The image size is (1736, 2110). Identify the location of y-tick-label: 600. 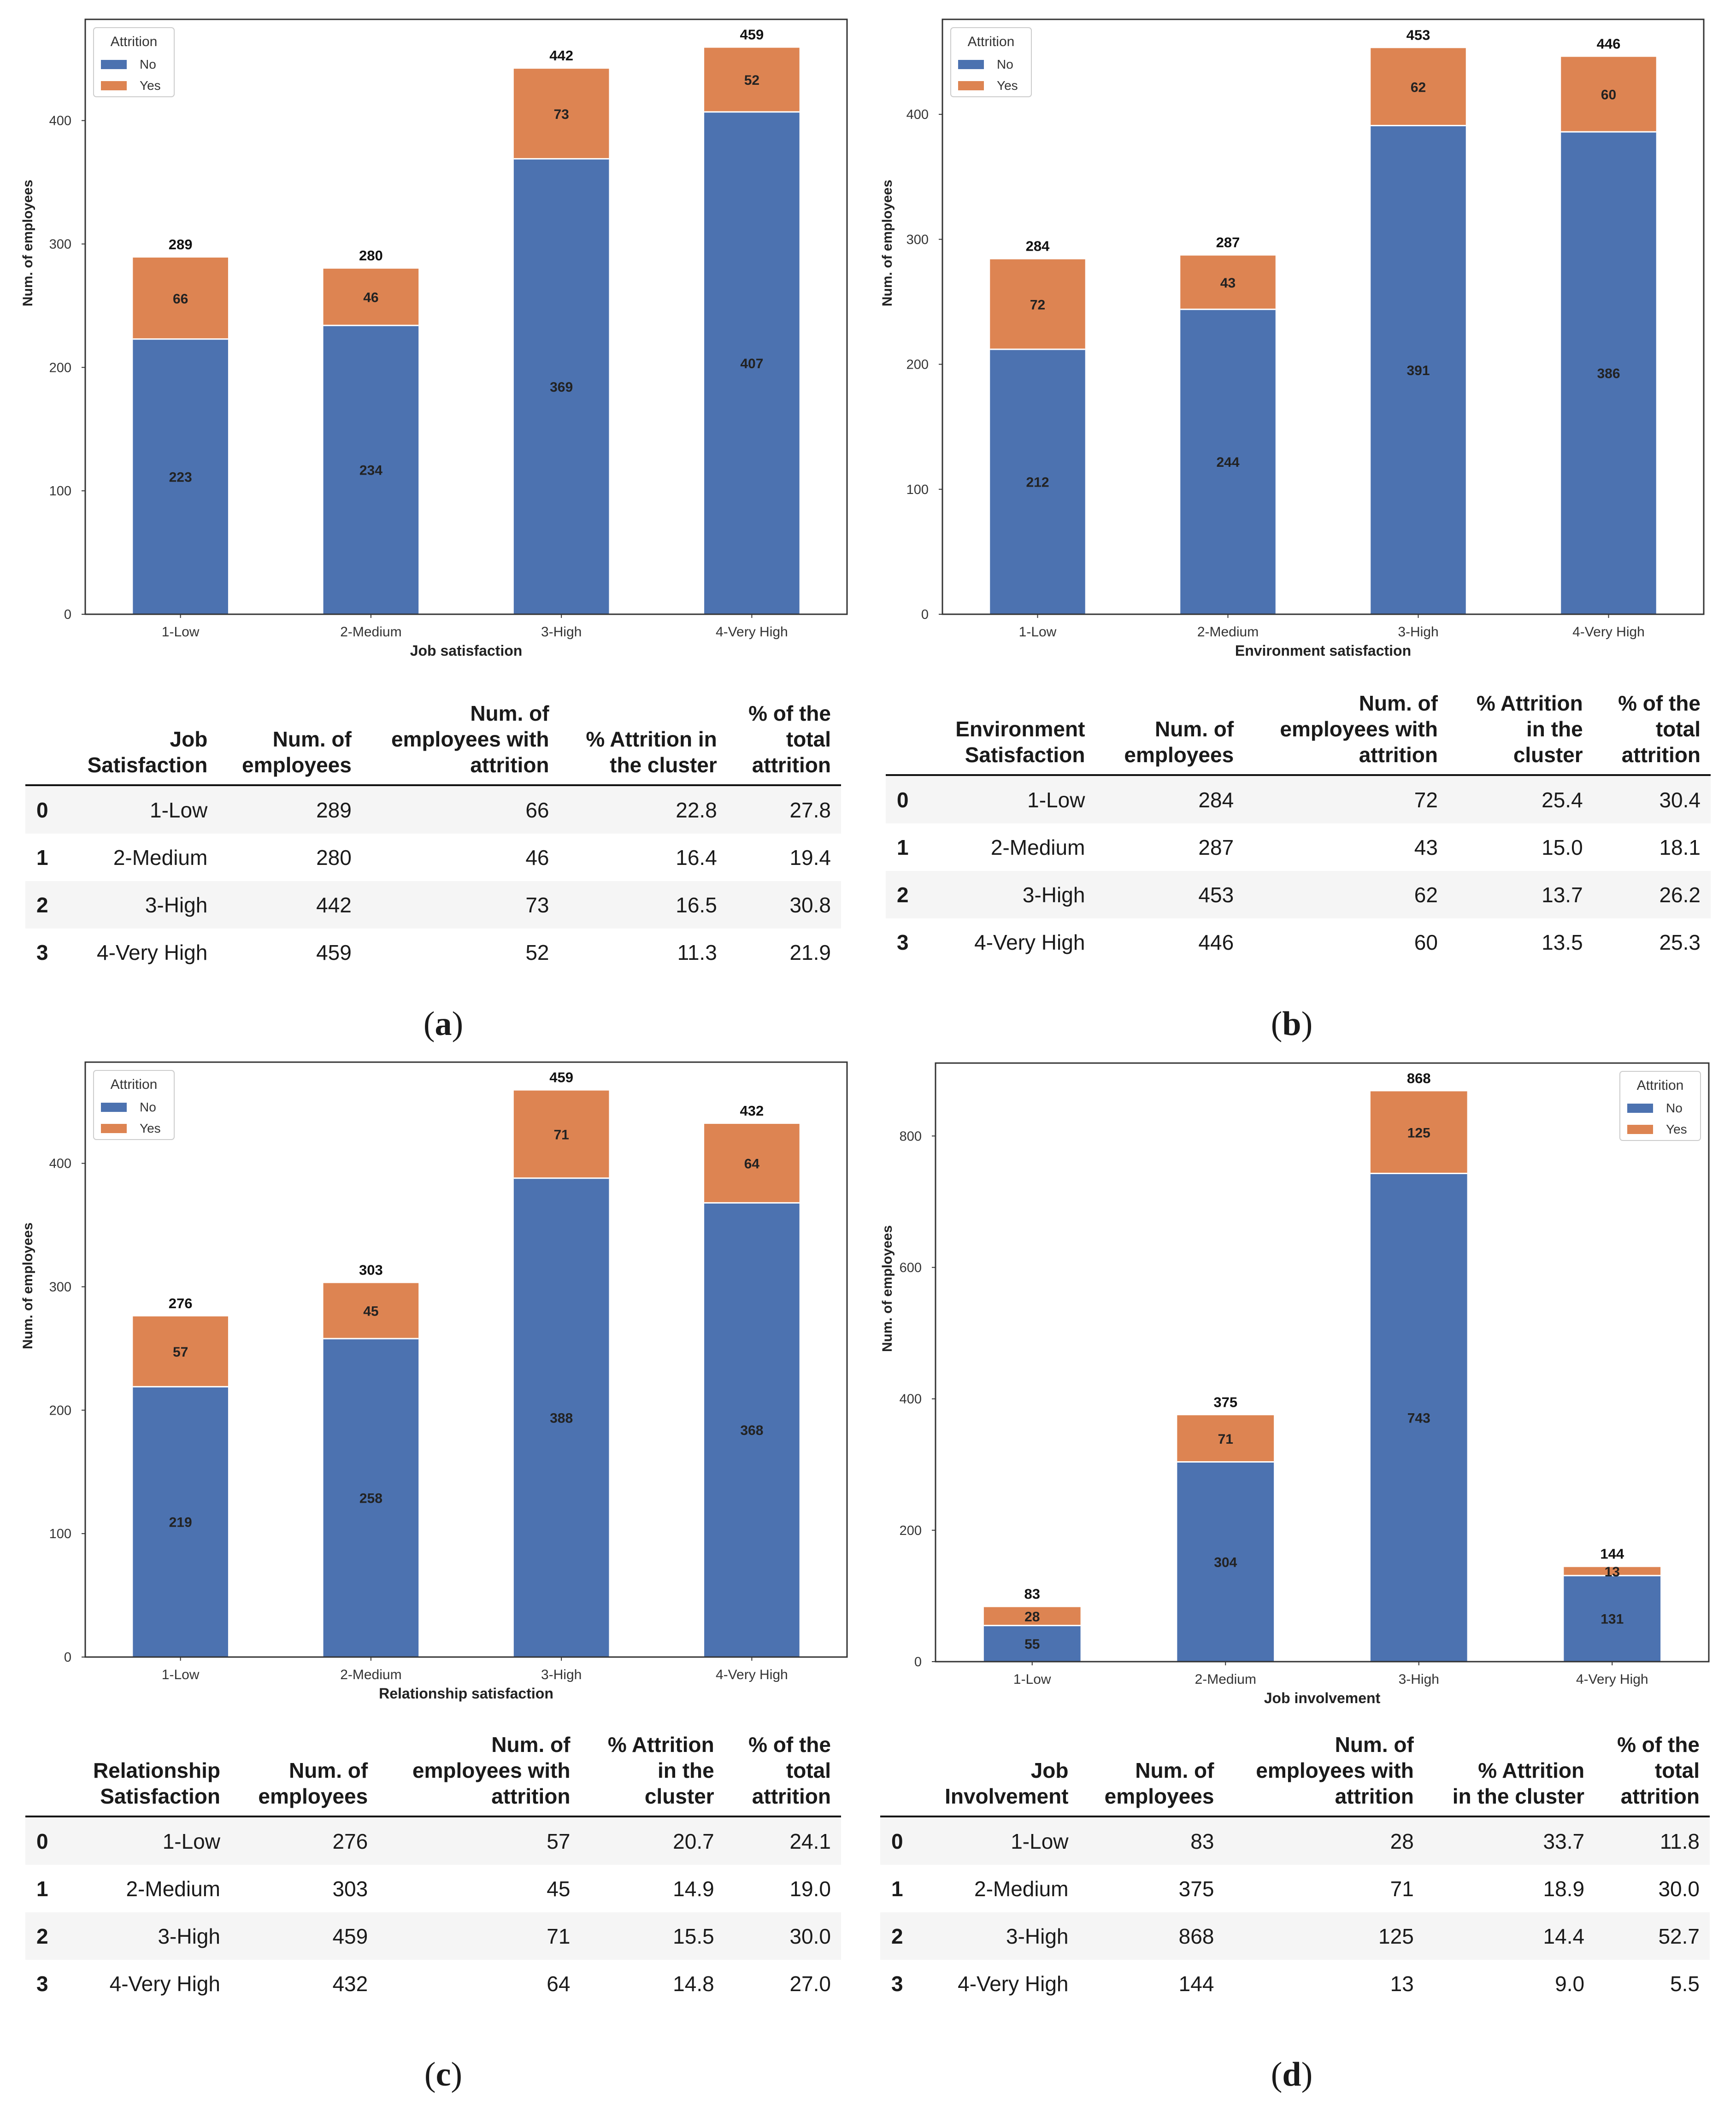
(911, 1267).